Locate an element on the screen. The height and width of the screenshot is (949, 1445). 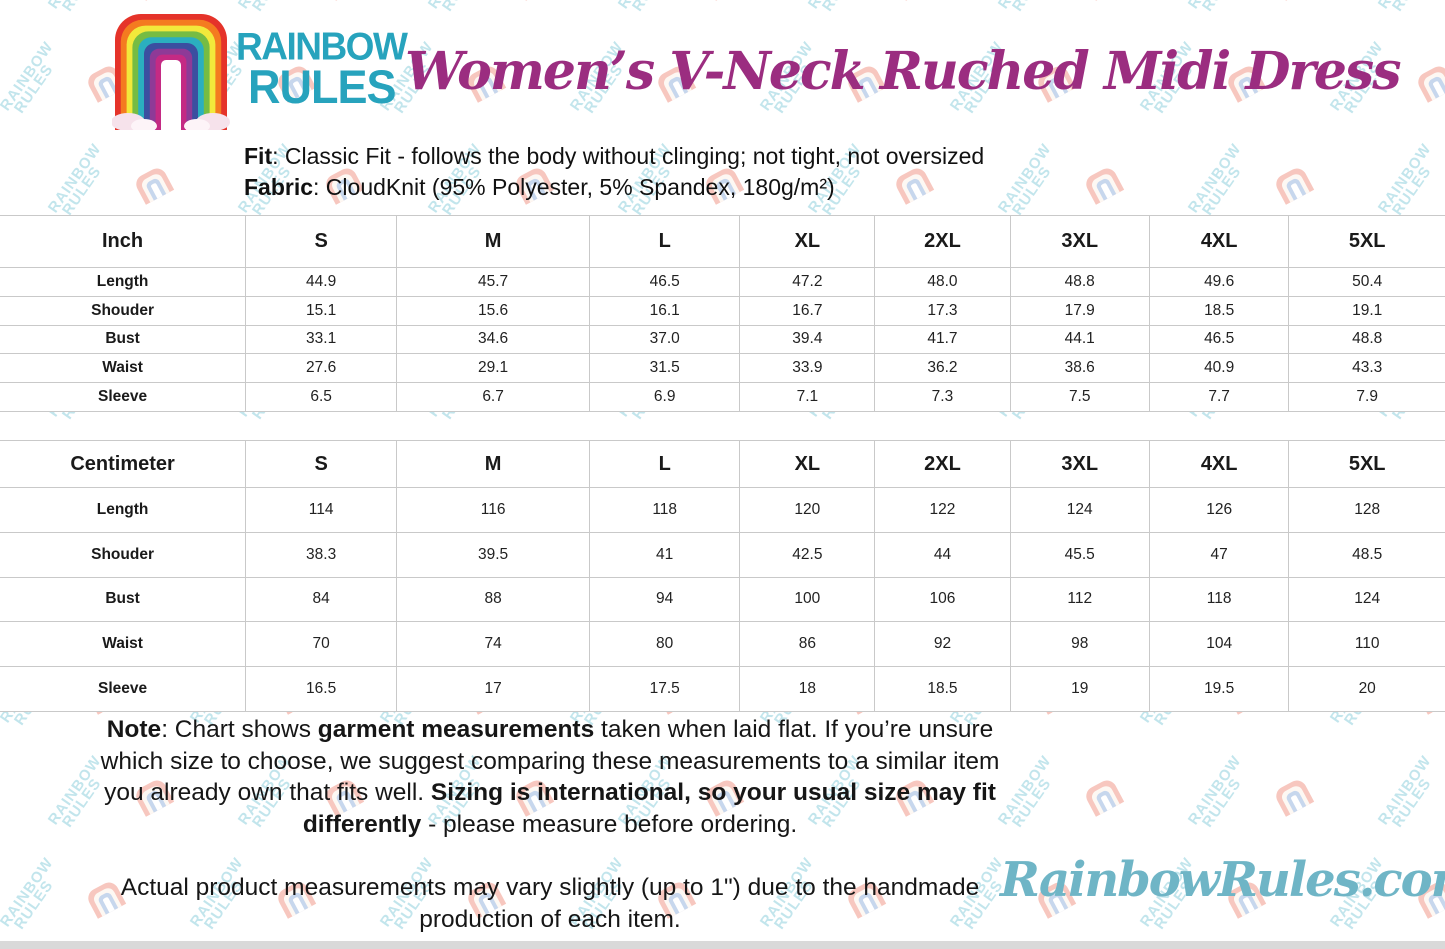
measurement-cell: 48.5 is located at coordinates (1366, 554).